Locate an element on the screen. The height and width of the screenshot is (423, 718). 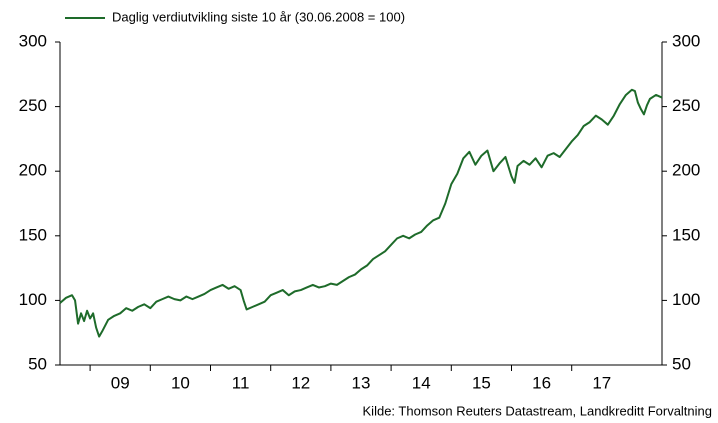
y-tick-label: 150 is located at coordinates (33, 234).